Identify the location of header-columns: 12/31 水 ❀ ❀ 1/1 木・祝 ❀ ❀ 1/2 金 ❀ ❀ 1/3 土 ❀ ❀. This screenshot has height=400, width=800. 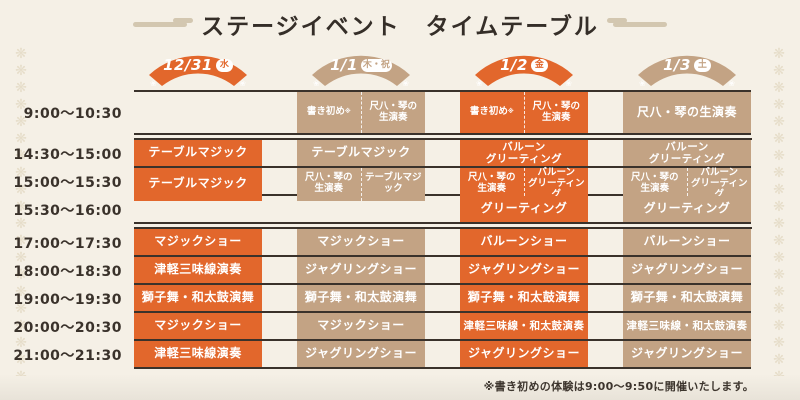
(442, 70).